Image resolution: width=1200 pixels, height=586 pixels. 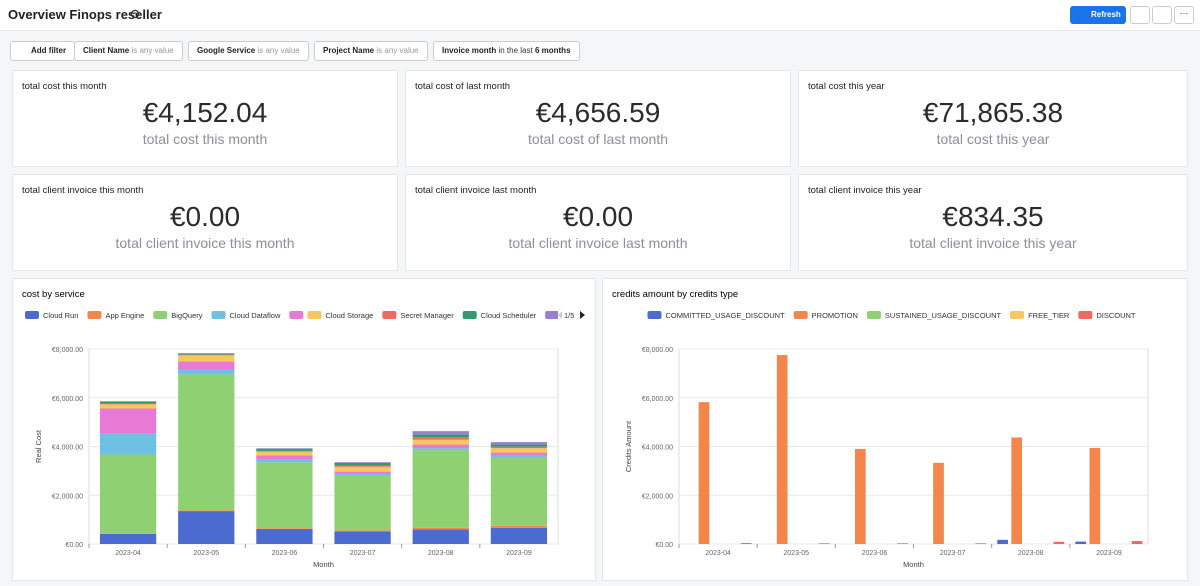 What do you see at coordinates (38, 446) in the screenshot?
I see `y-axis-label: Real Cost` at bounding box center [38, 446].